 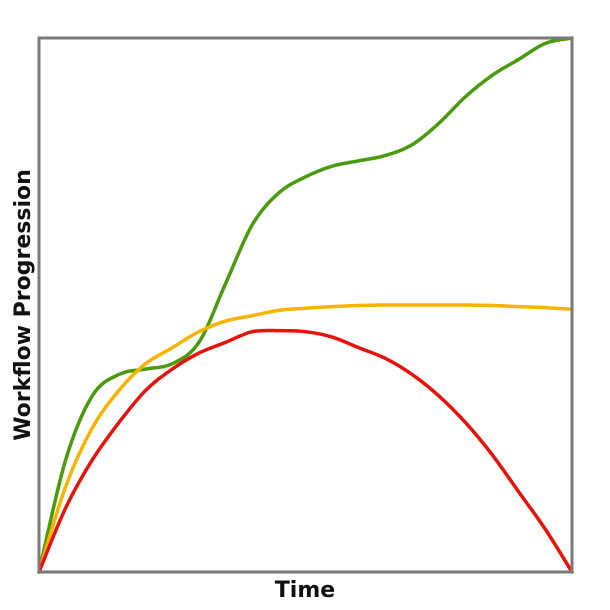 I want to click on x-axis-title: Time, so click(x=305, y=590).